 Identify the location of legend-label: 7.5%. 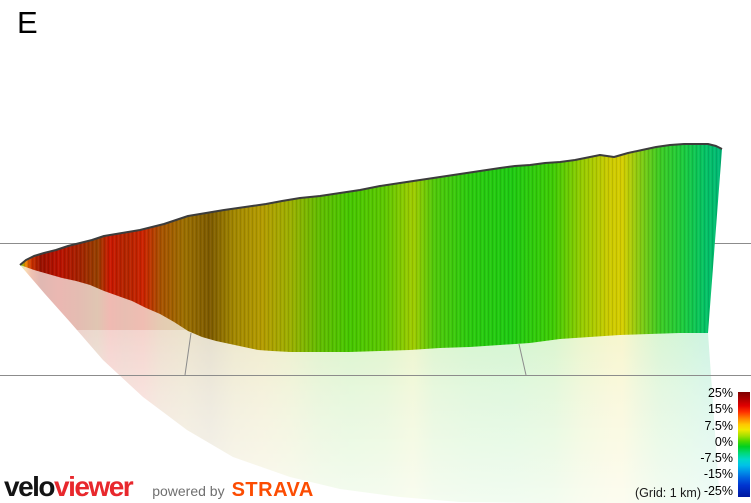
(719, 425).